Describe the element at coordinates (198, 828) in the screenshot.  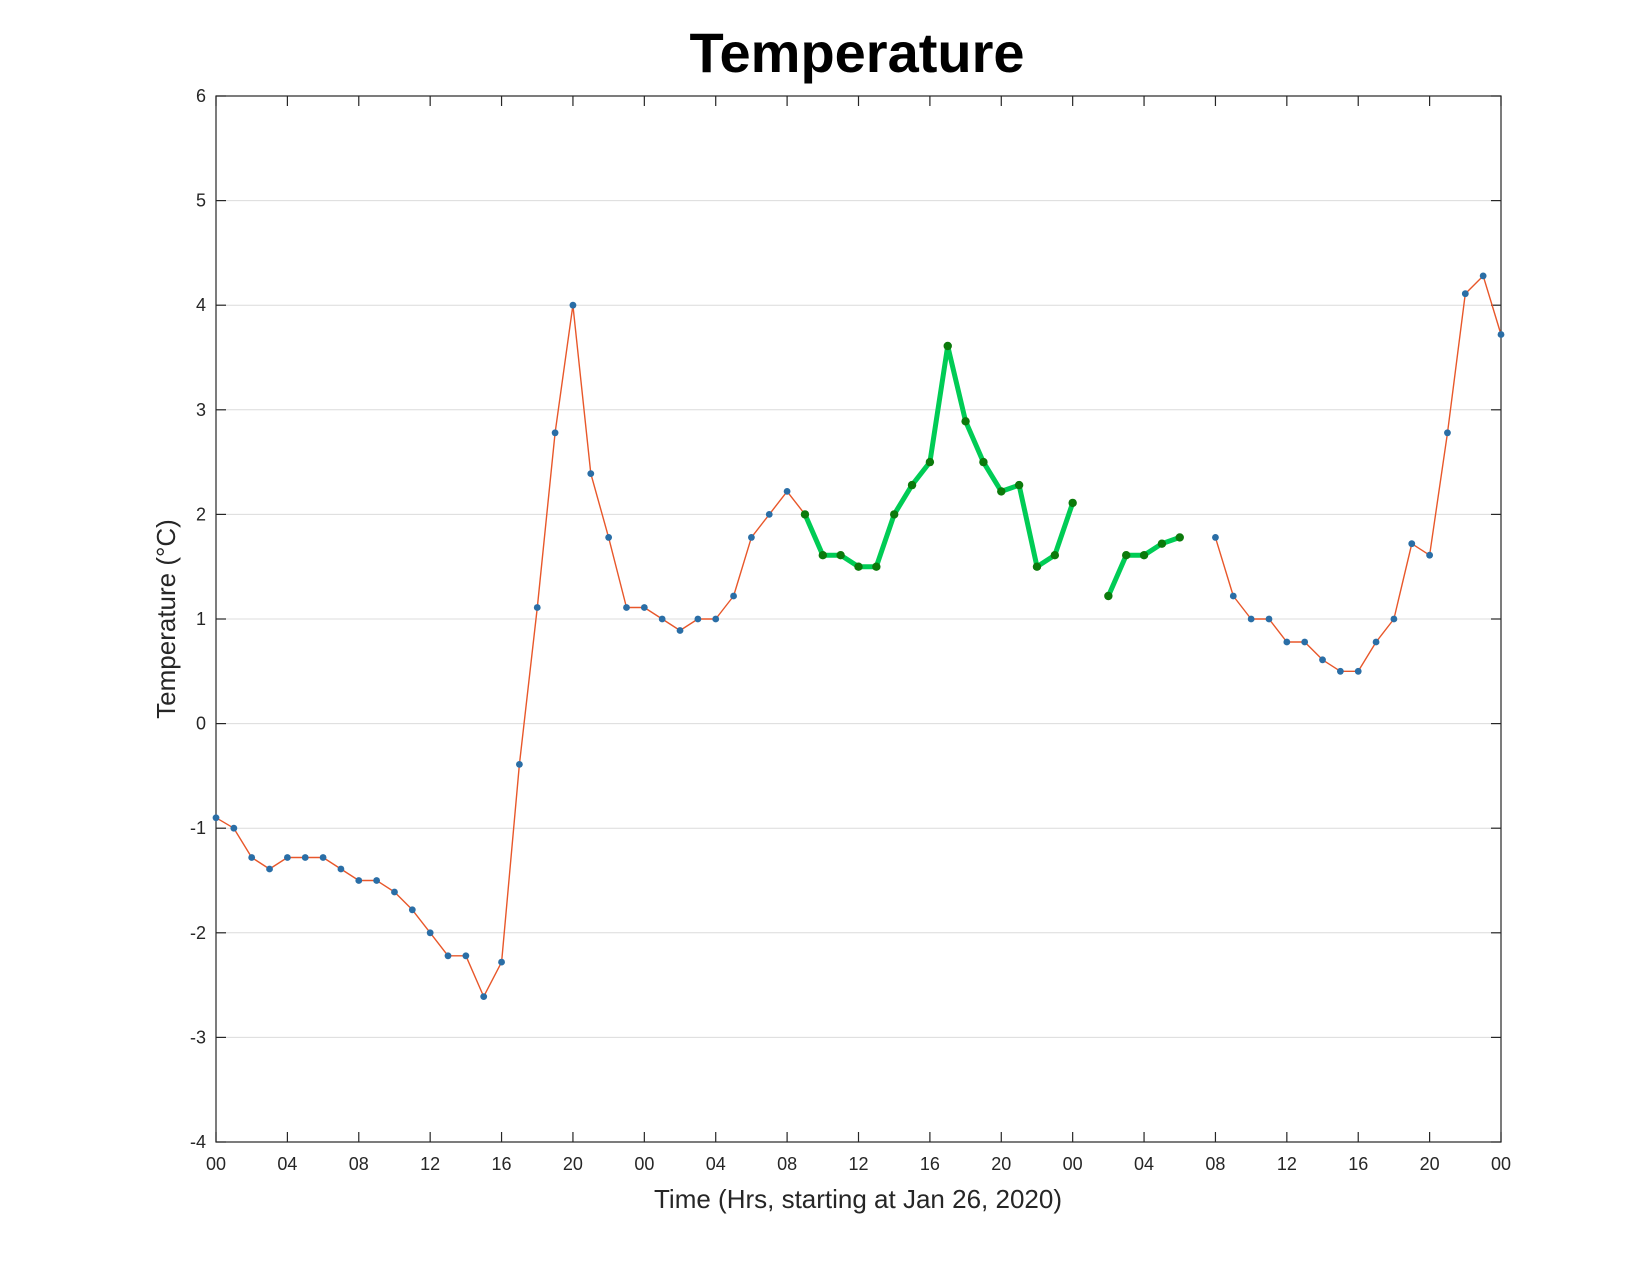
I see `y-tick-label: -1` at that location.